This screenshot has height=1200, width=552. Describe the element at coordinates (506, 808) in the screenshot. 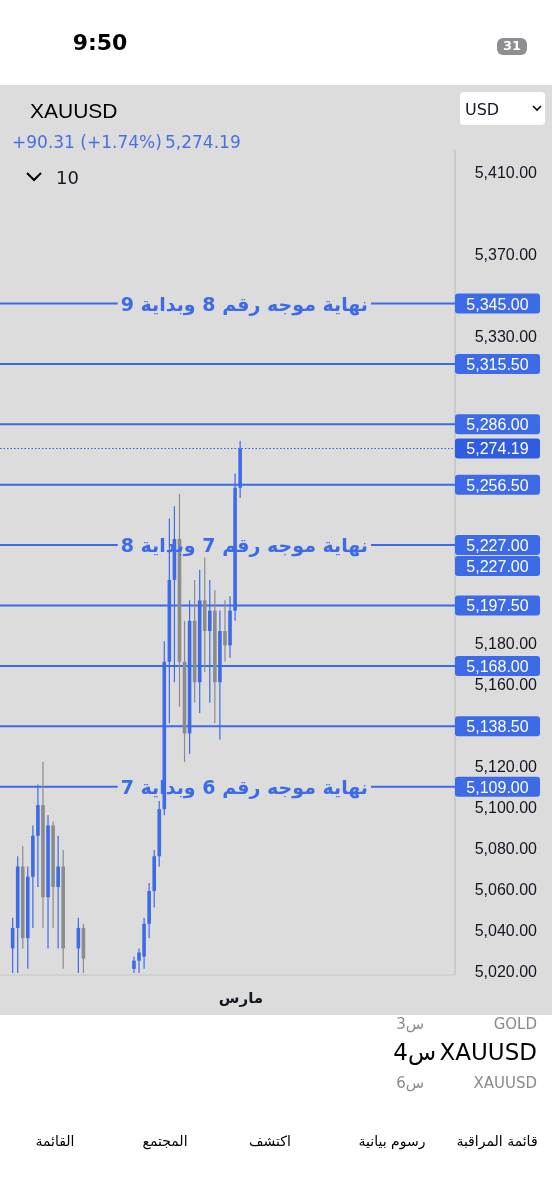

I see `y-tick-label: 5,100.00` at that location.